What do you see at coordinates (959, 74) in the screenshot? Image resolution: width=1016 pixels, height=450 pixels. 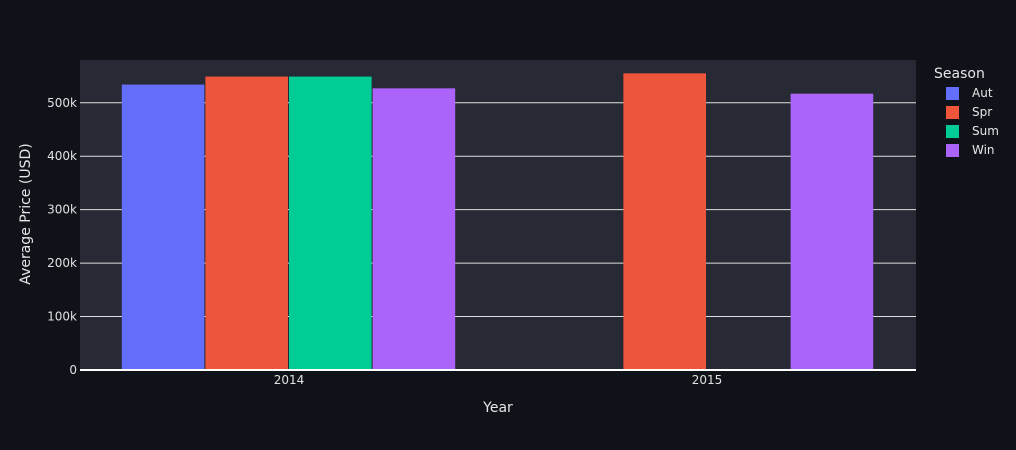 I see `legend-title: Season` at bounding box center [959, 74].